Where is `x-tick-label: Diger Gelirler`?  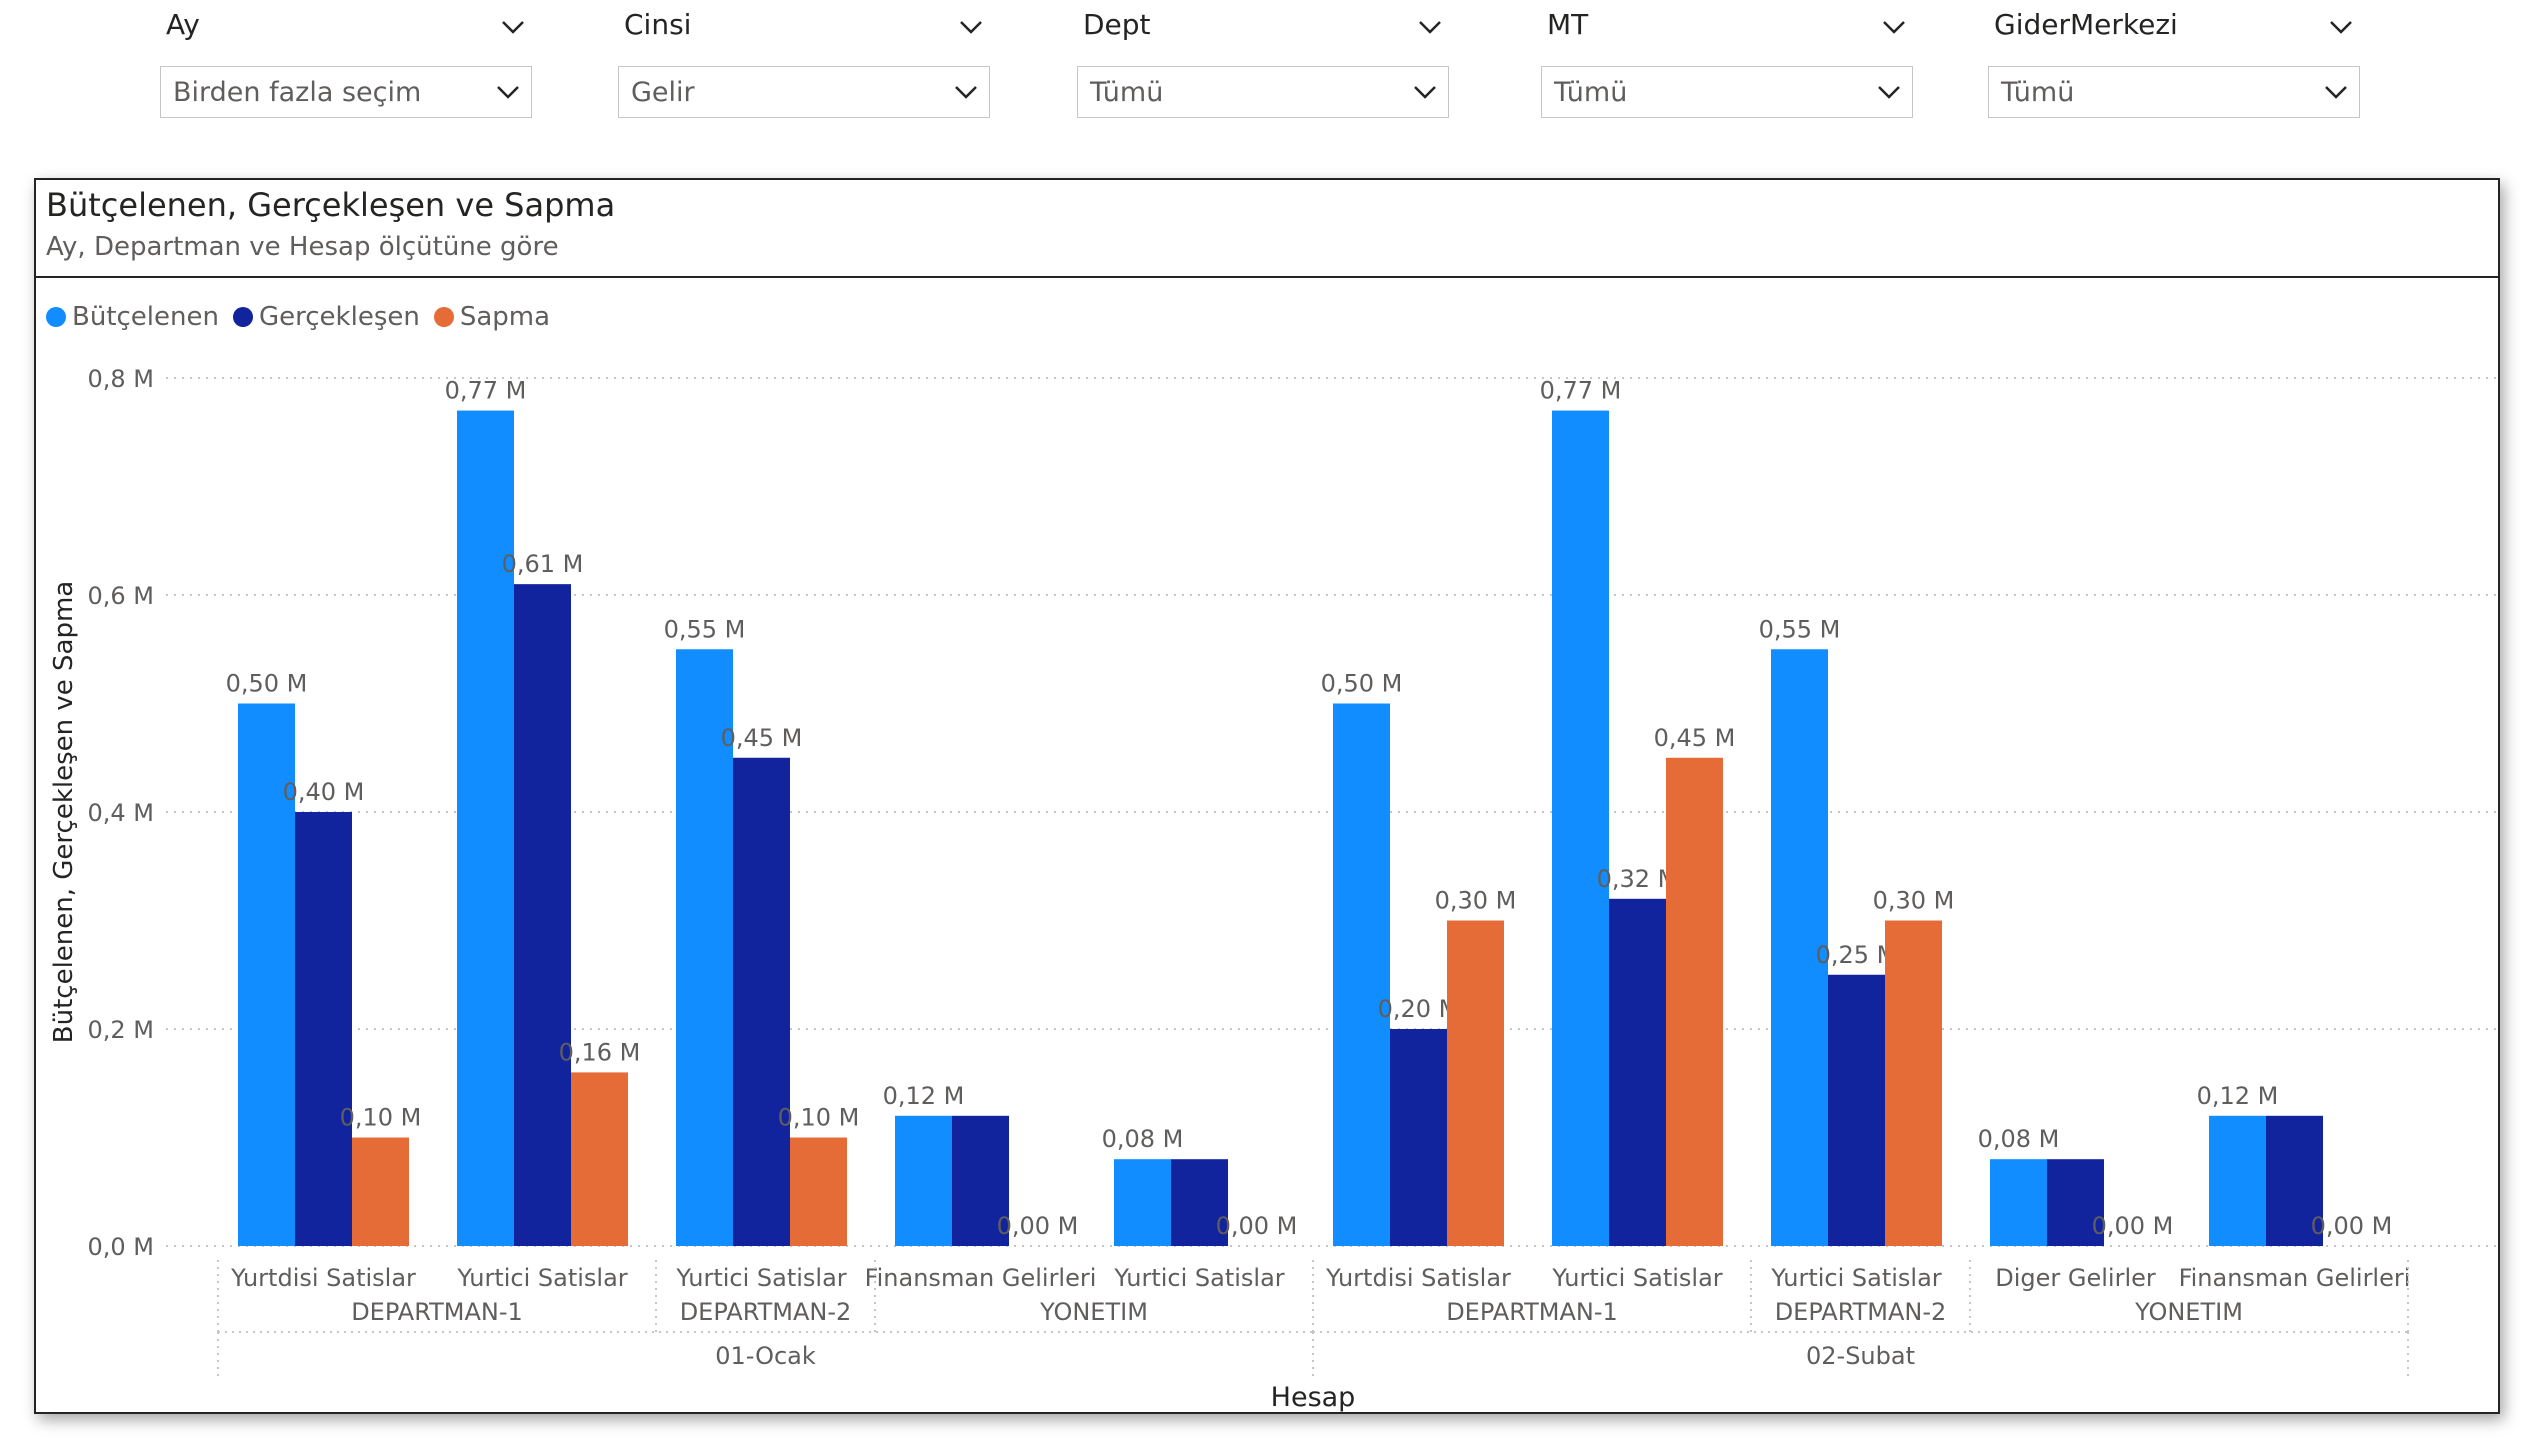
x-tick-label: Diger Gelirler is located at coordinates (2075, 1278).